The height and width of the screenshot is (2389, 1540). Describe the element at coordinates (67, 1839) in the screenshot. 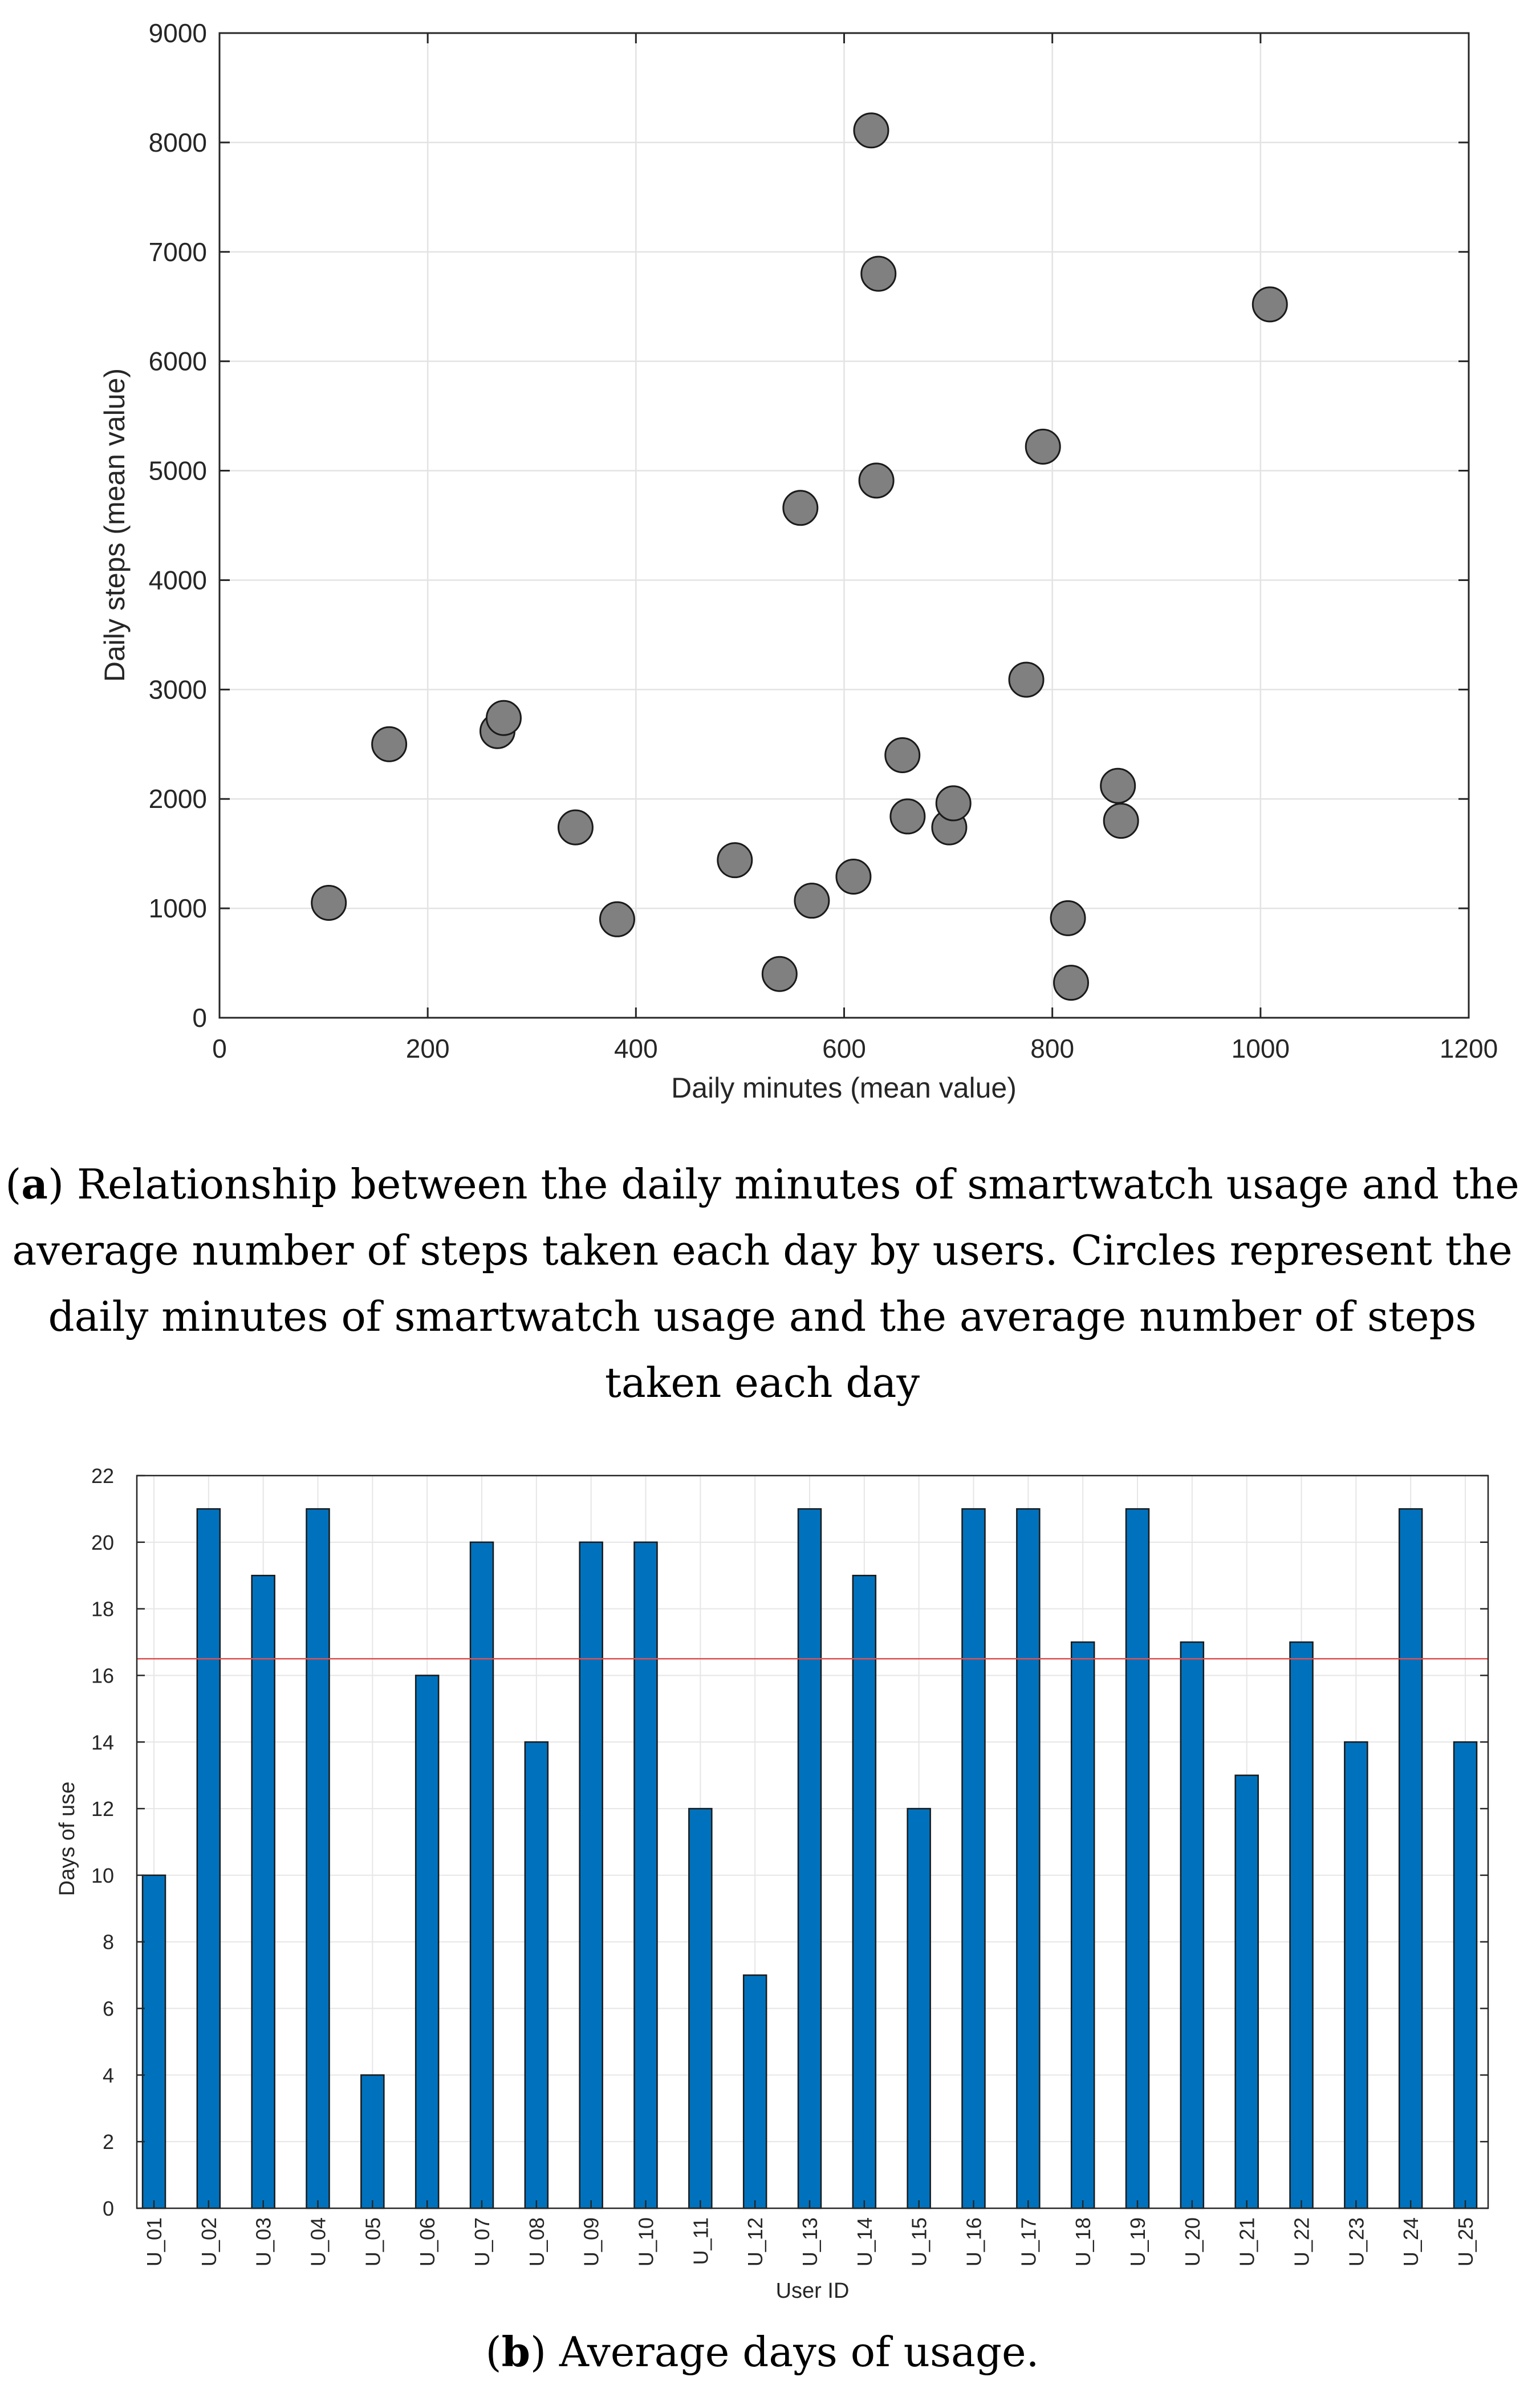

I see `bar-y-axis-label: Days of use` at that location.